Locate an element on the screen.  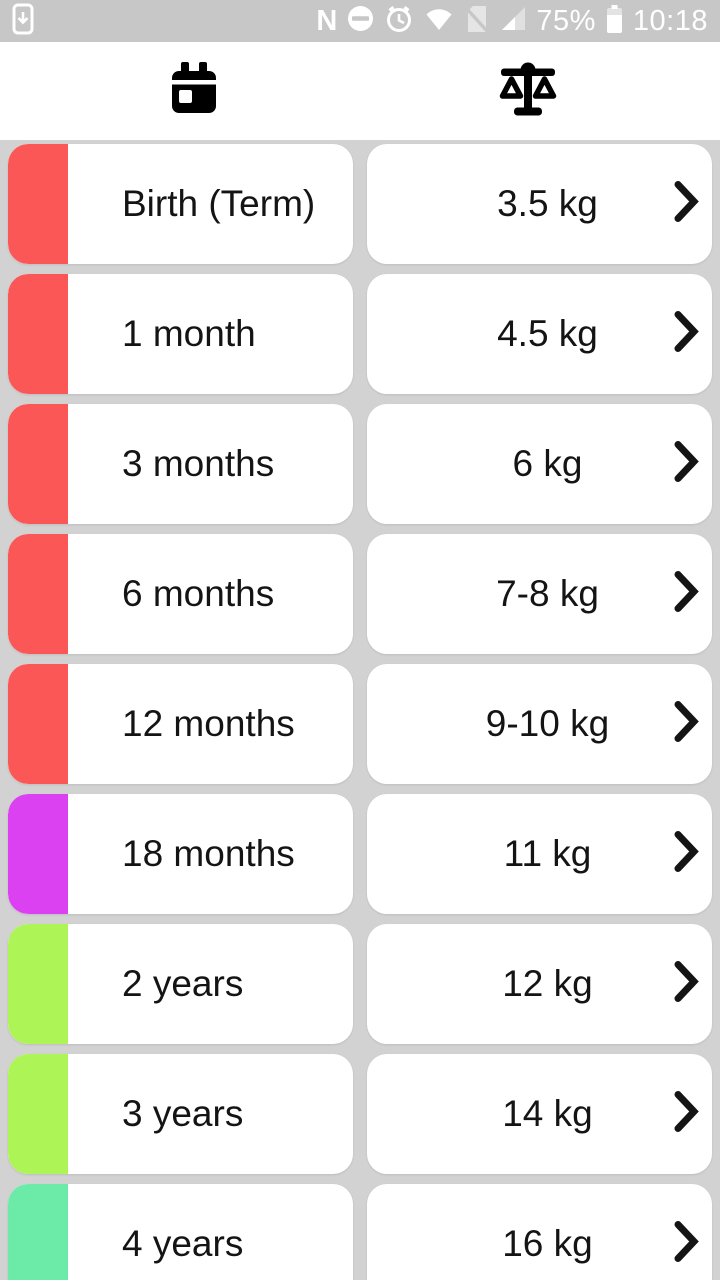
no-sim-icon is located at coordinates (477, 21).